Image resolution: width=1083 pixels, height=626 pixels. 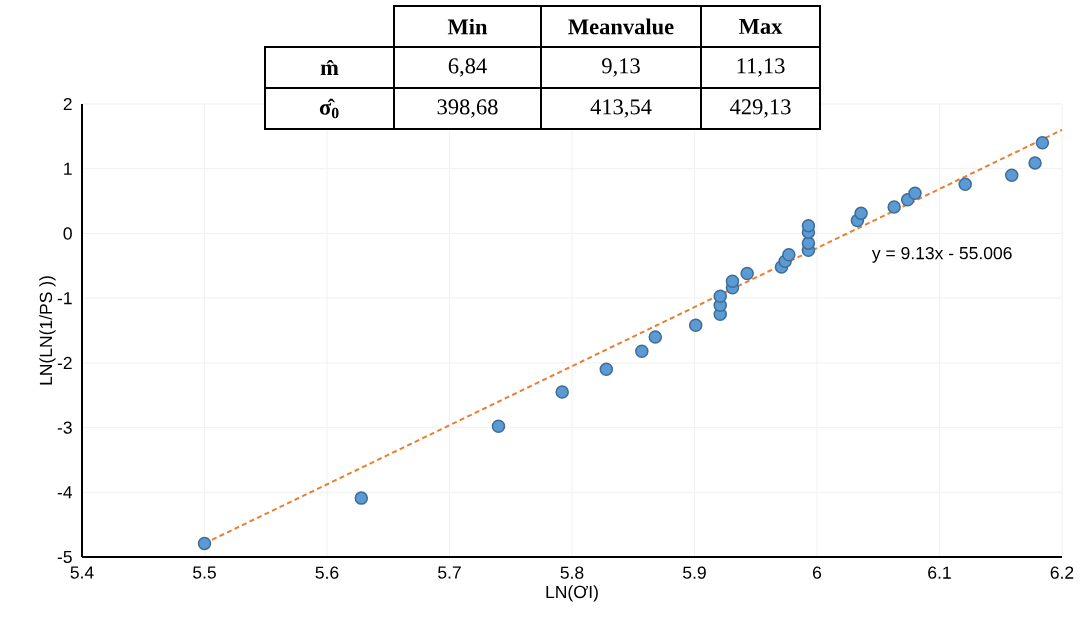 I want to click on text: Meanvalue, so click(x=621, y=26).